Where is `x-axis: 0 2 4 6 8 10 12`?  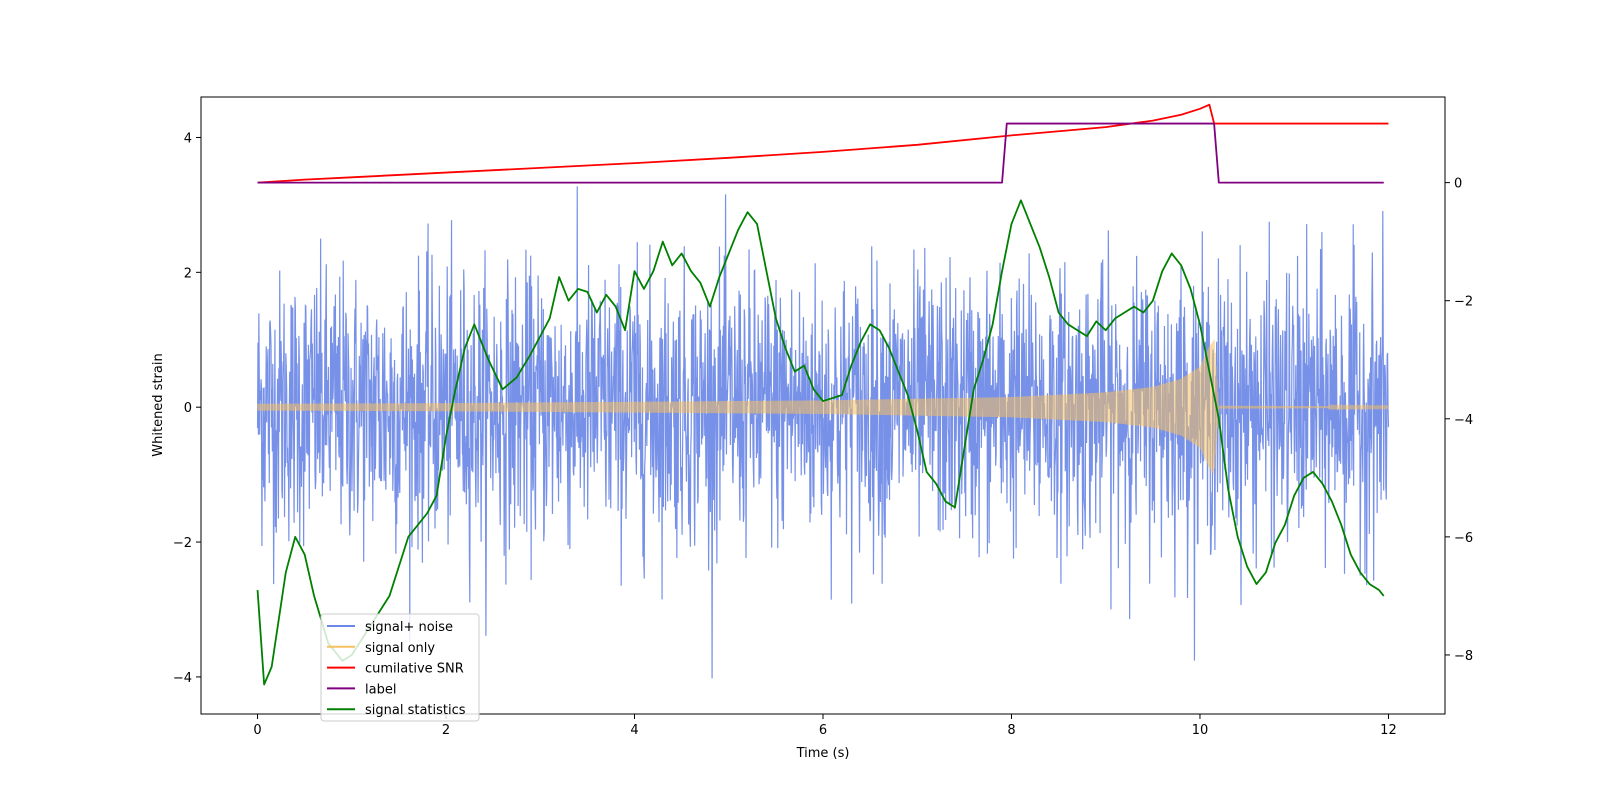 x-axis: 0 2 4 6 8 10 12 is located at coordinates (825, 726).